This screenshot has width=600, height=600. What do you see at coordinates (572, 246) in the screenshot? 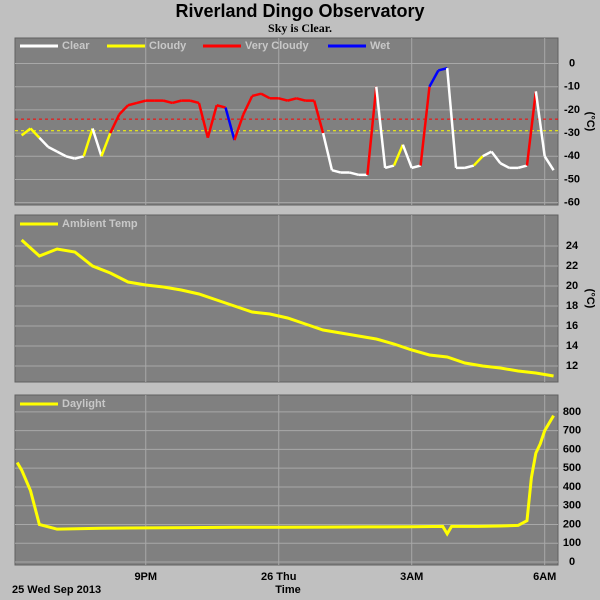
I see `y-tick-label: 24` at bounding box center [572, 246].